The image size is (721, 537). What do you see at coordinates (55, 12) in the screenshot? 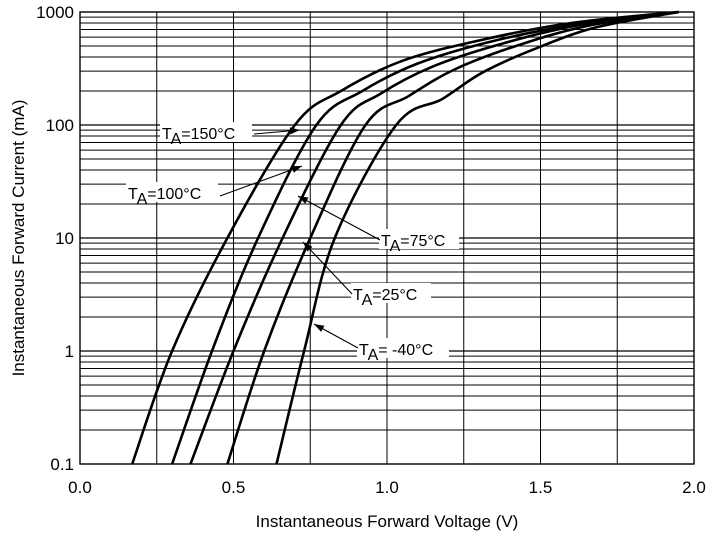
I see `y-tick-label: 1000` at bounding box center [55, 12].